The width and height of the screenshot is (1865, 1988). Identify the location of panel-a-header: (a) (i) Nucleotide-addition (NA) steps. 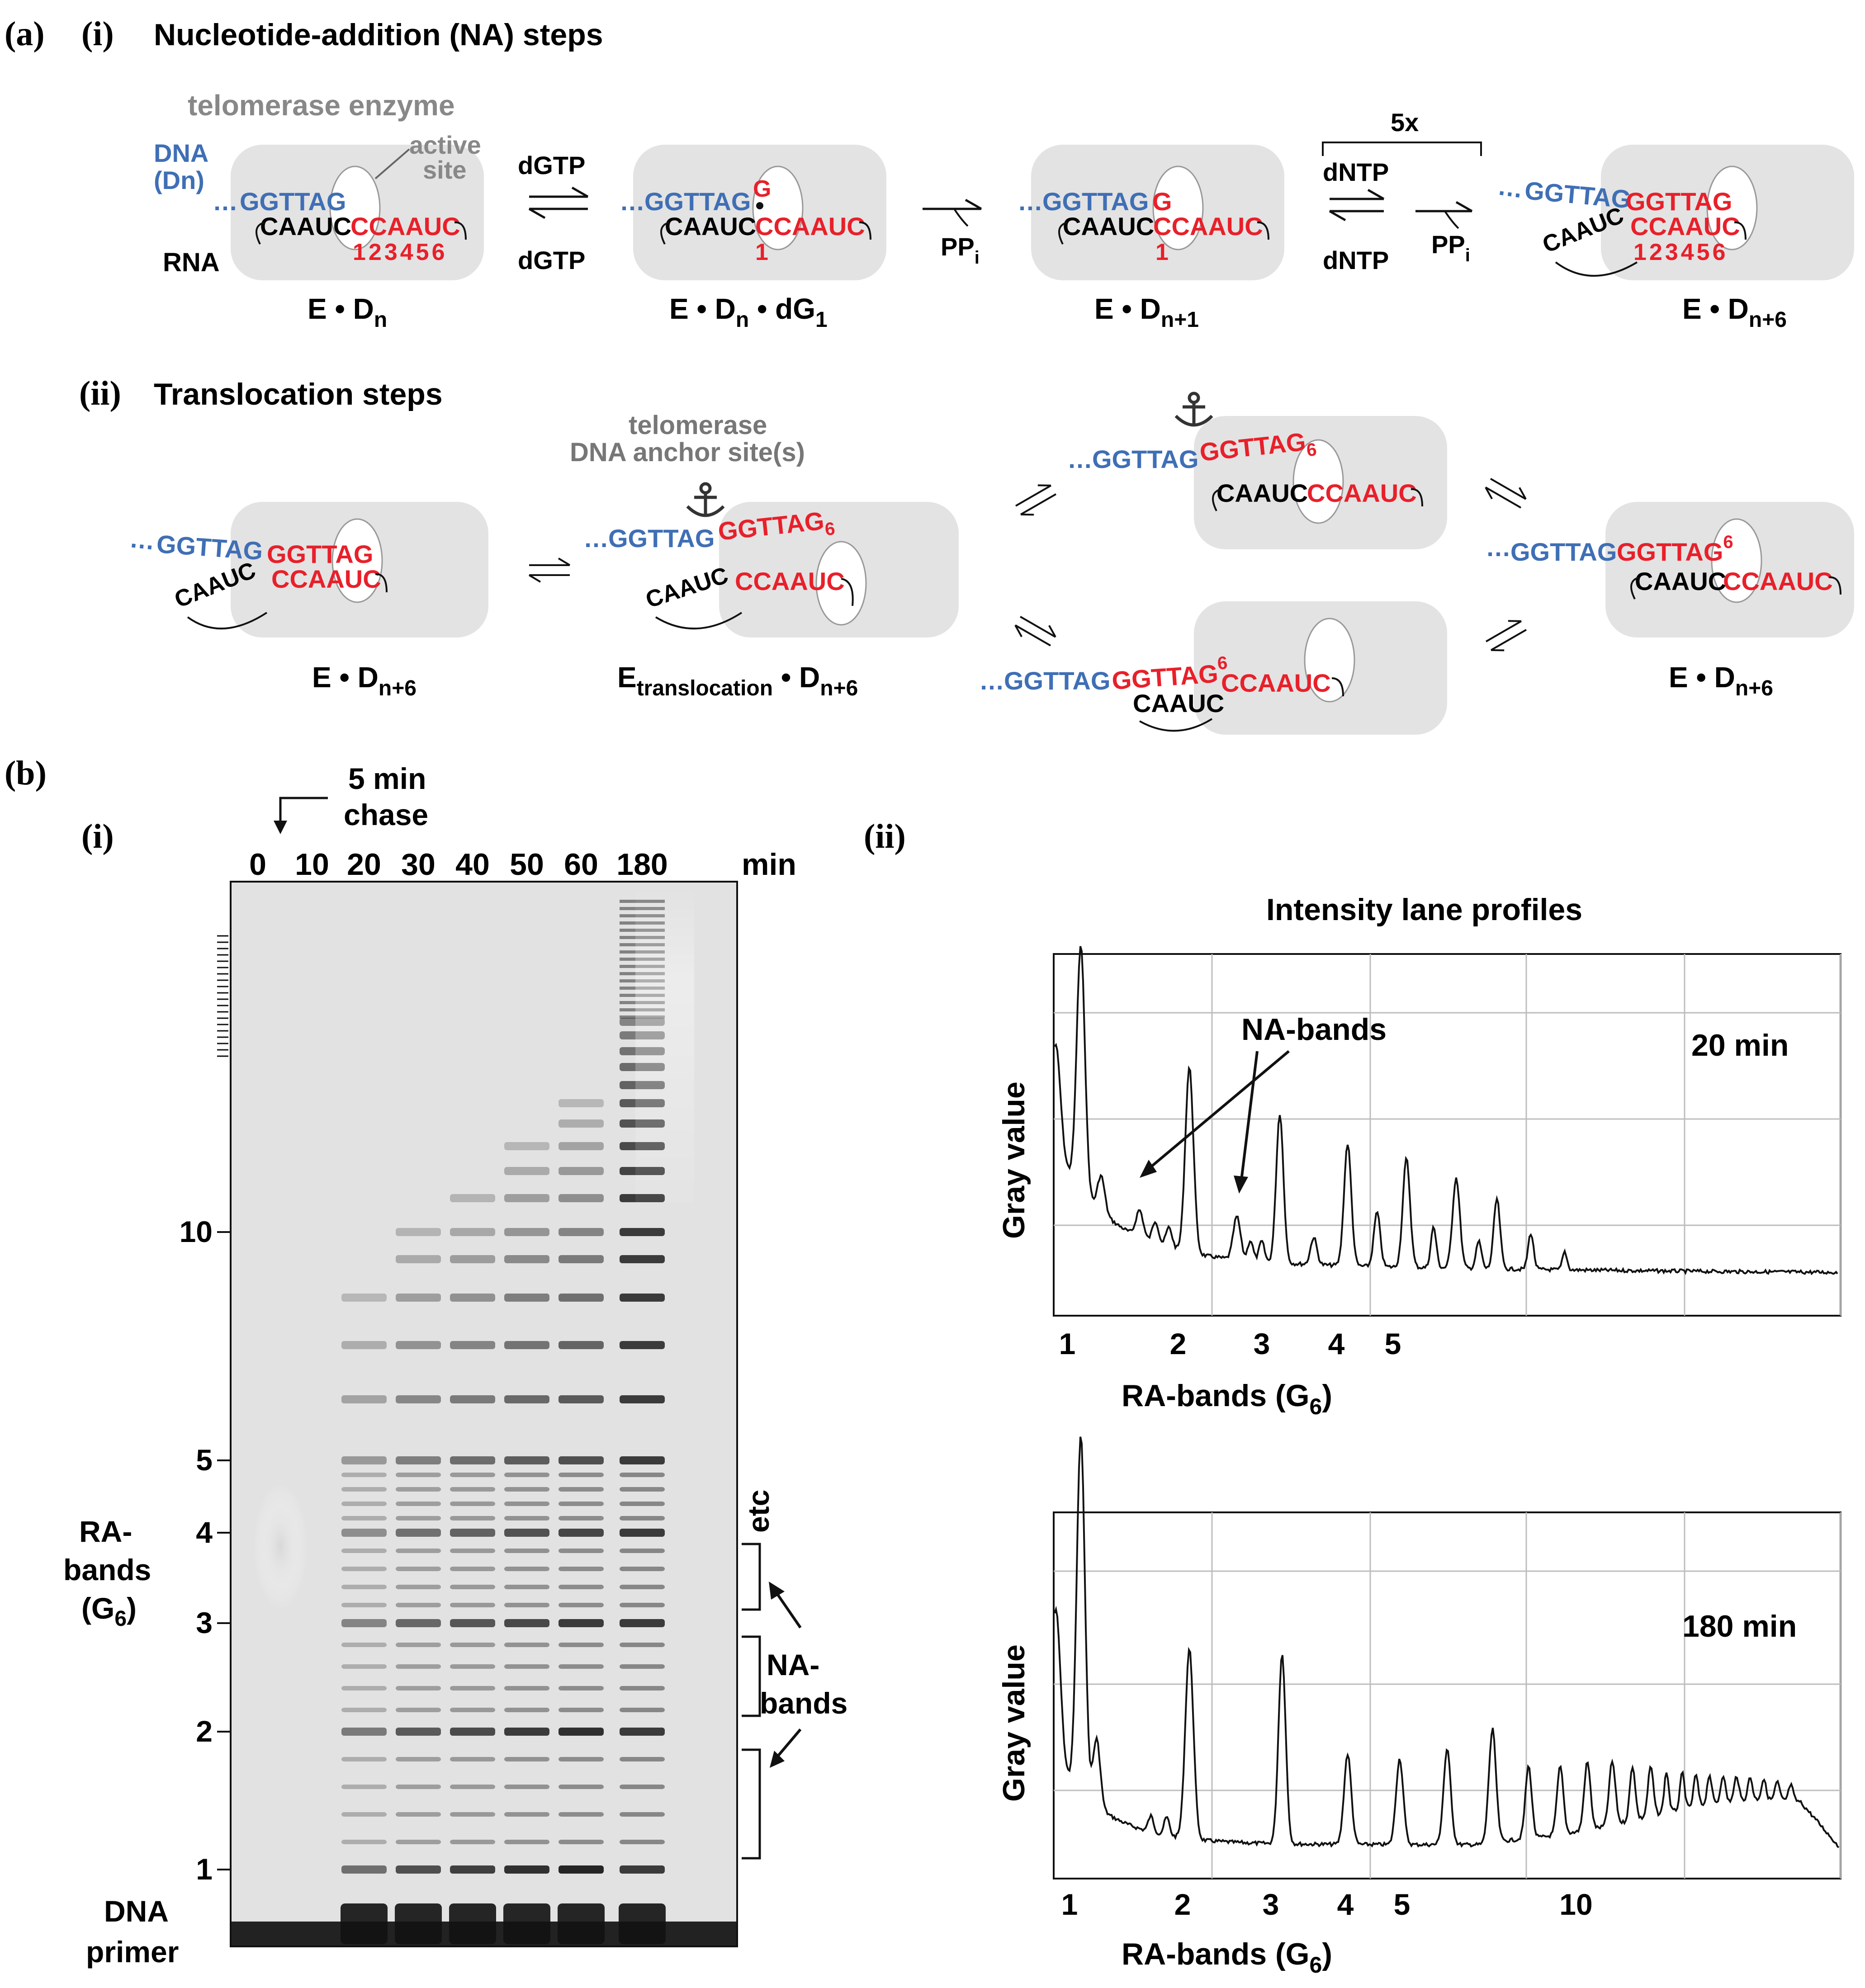
(304, 34).